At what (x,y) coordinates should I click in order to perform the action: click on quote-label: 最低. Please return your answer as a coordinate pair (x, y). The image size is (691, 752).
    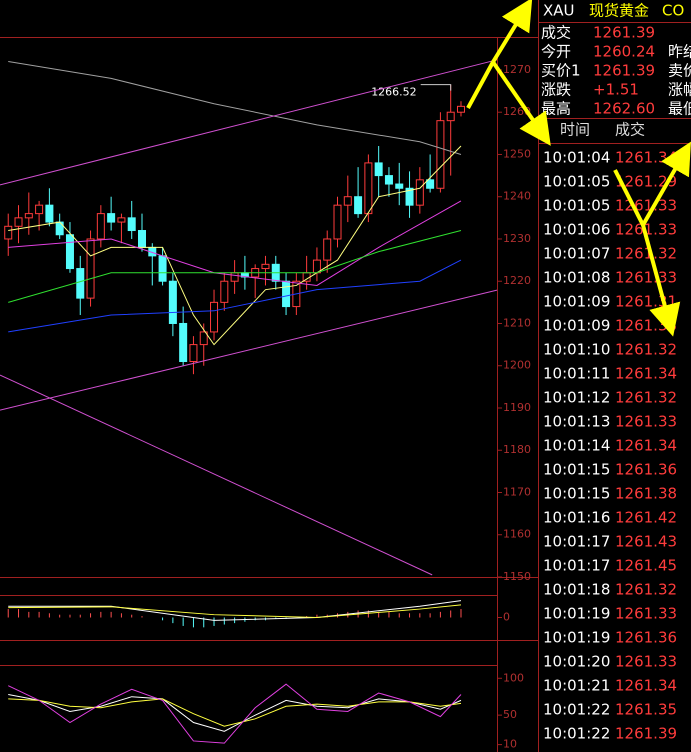
    Looking at the image, I should click on (679, 109).